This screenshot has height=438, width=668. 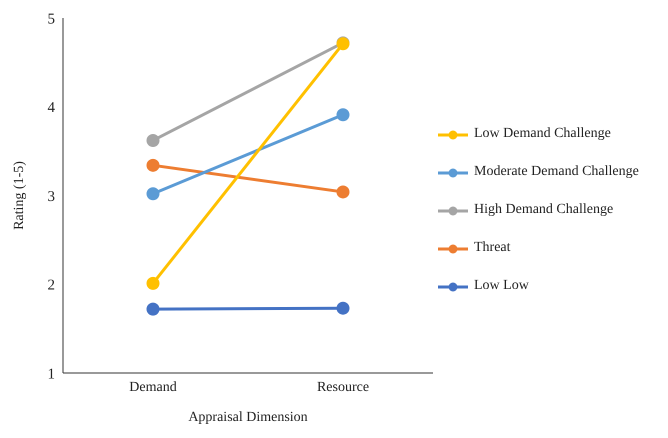 What do you see at coordinates (248, 417) in the screenshot?
I see `x-axis-title: Appraisal Dimension` at bounding box center [248, 417].